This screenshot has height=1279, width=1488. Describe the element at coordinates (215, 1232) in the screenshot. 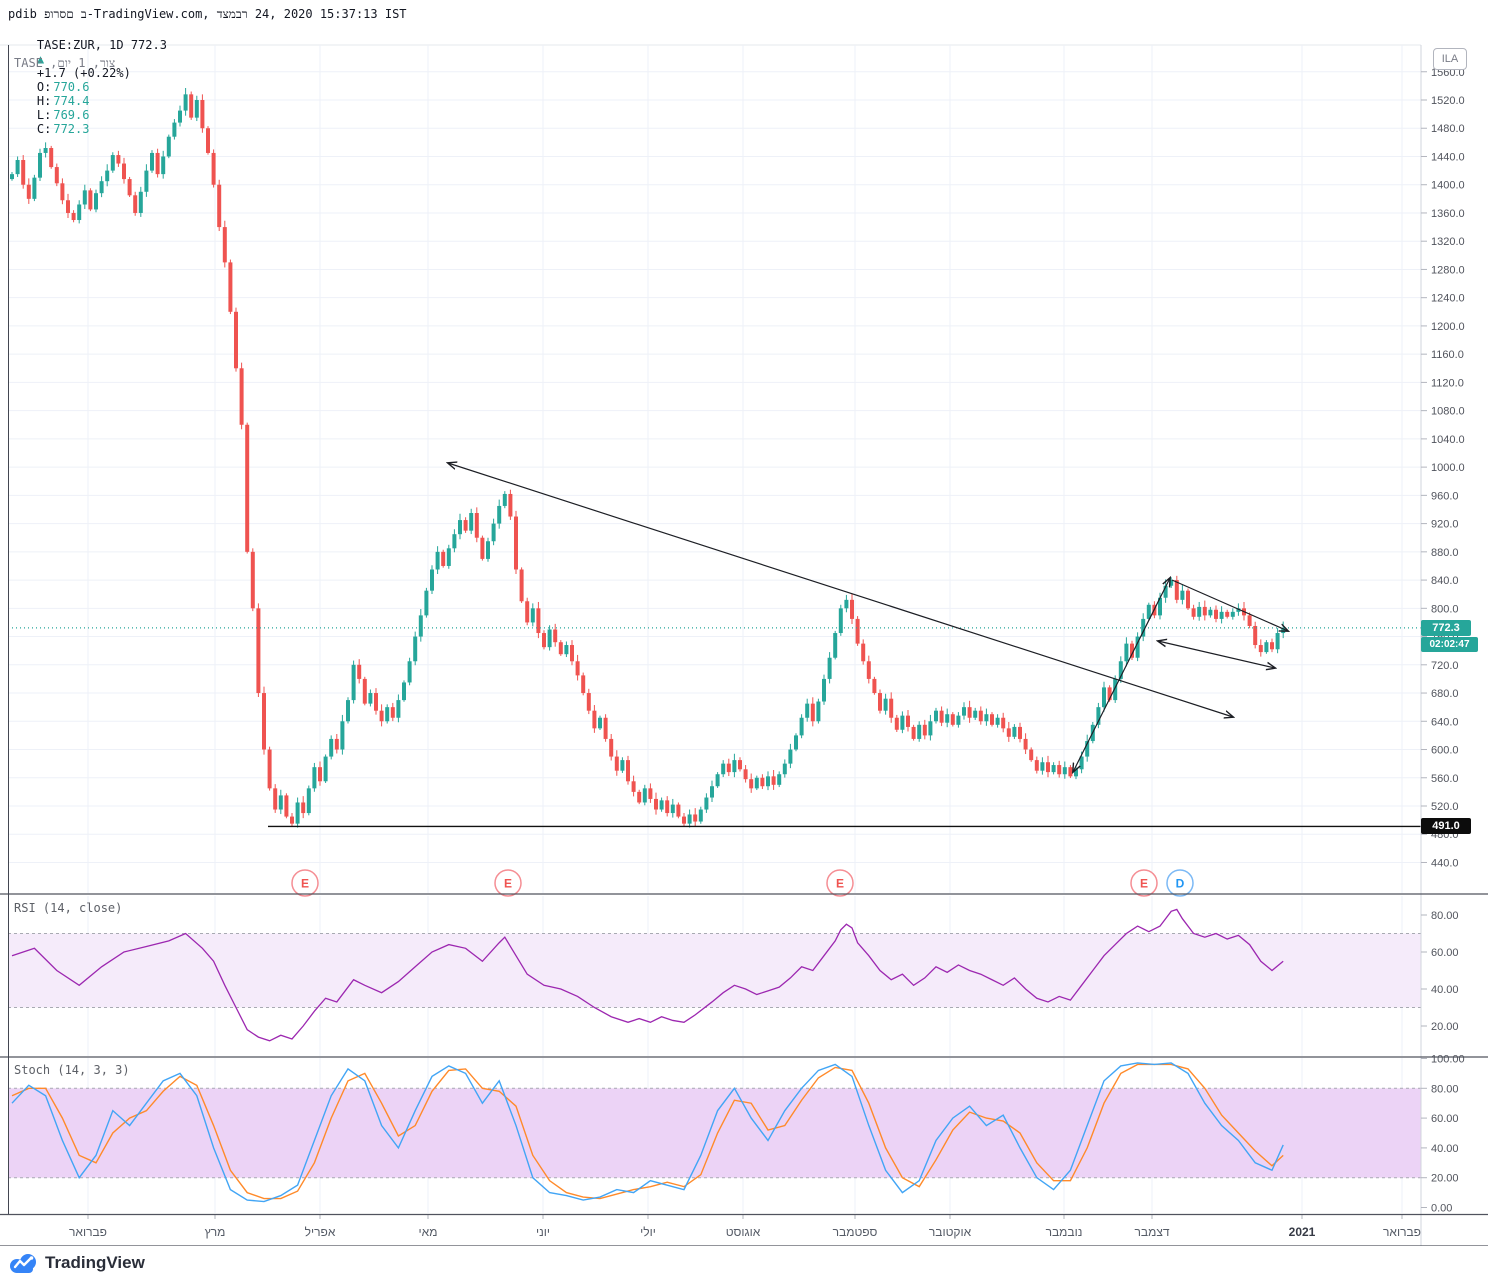

I see `time-axis-label: מרץ` at that location.